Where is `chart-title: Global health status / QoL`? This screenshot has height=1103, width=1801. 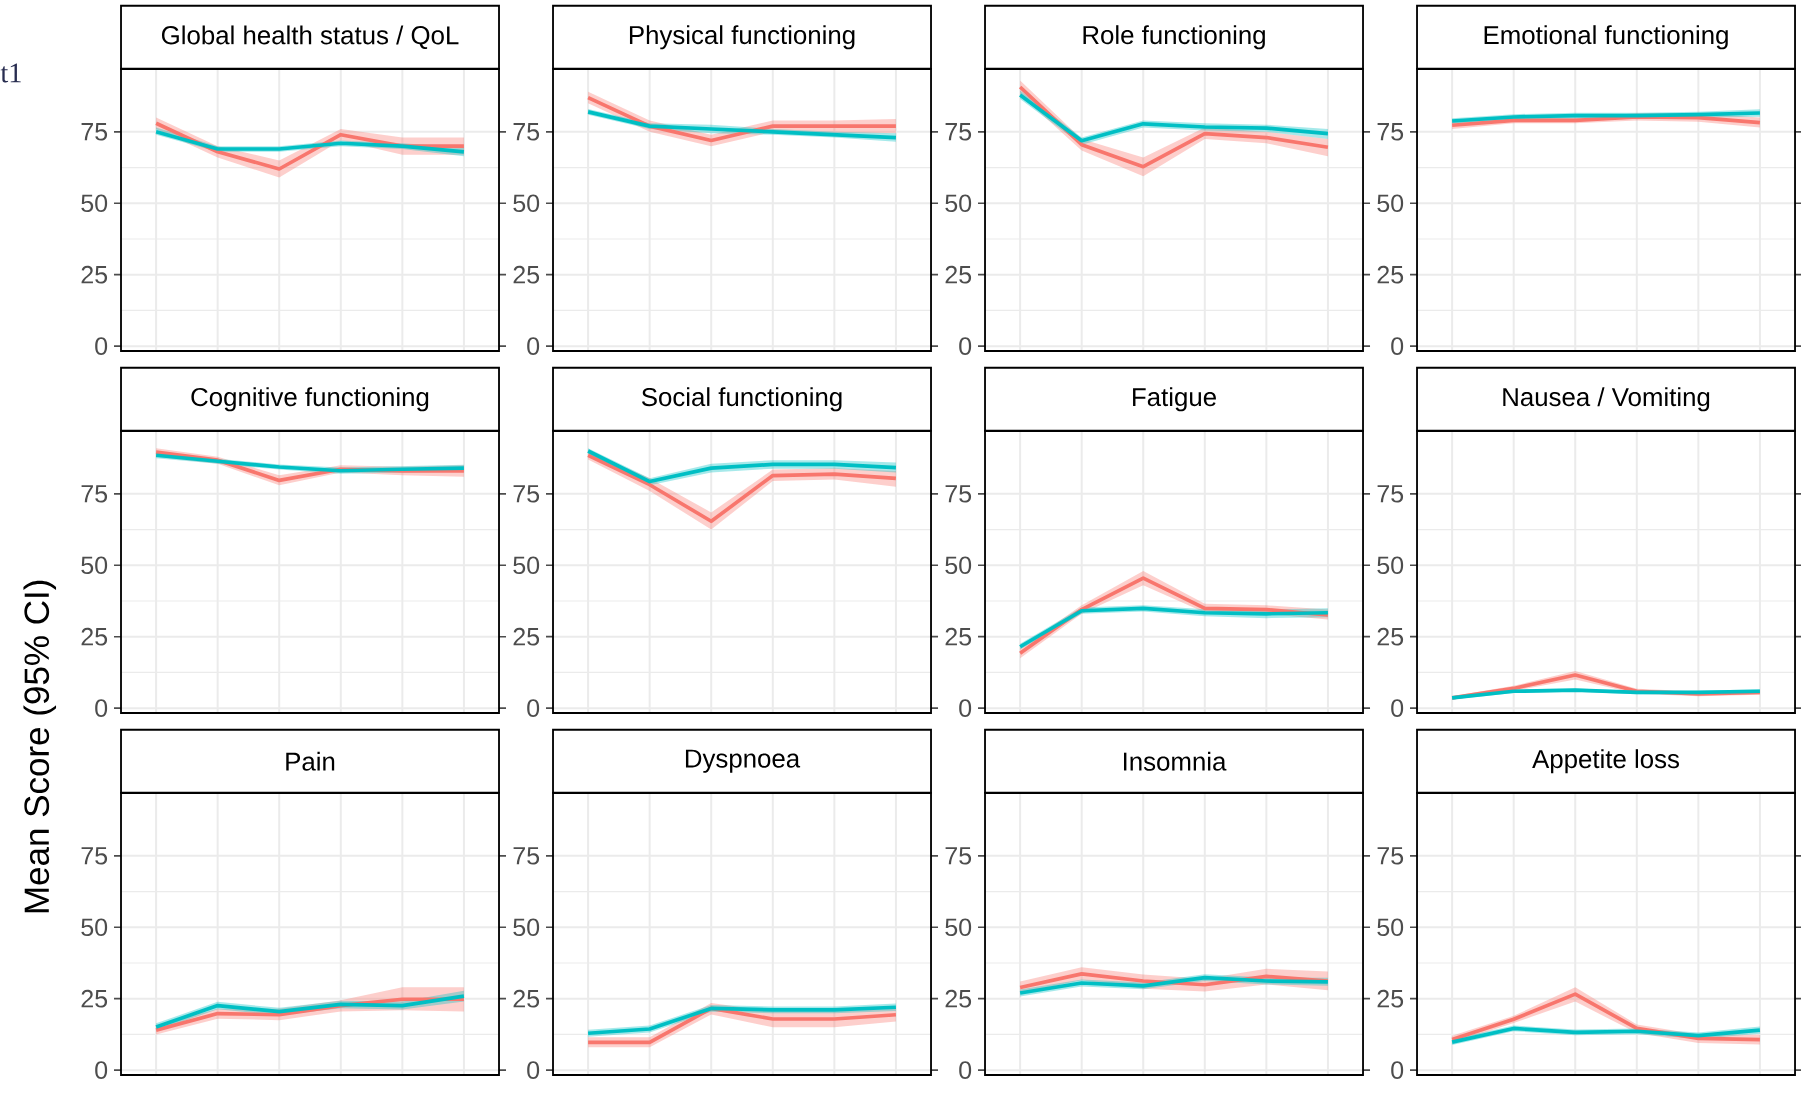
chart-title: Global health status / QoL is located at coordinates (310, 37).